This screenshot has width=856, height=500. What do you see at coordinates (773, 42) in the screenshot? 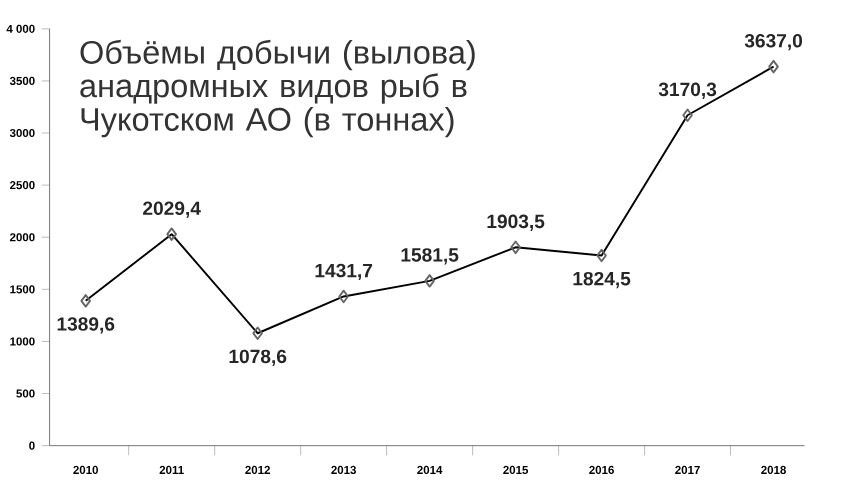
I see `data-label: 3637,0` at bounding box center [773, 42].